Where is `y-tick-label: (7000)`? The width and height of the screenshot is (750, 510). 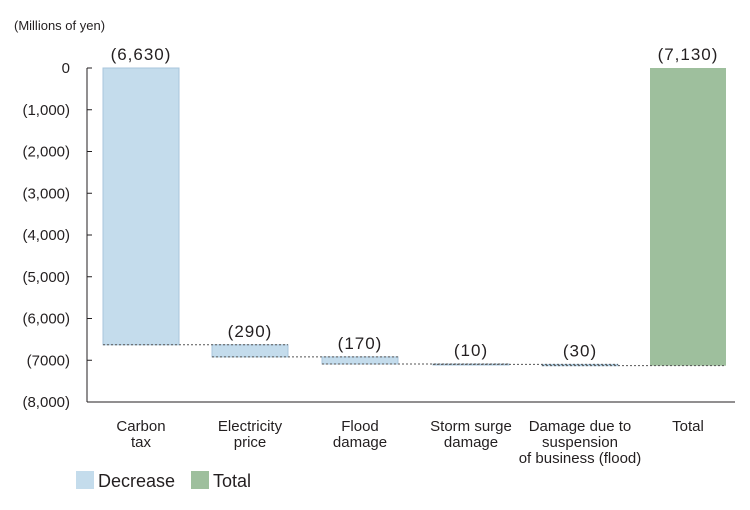
y-tick-label: (7000) is located at coordinates (48, 360).